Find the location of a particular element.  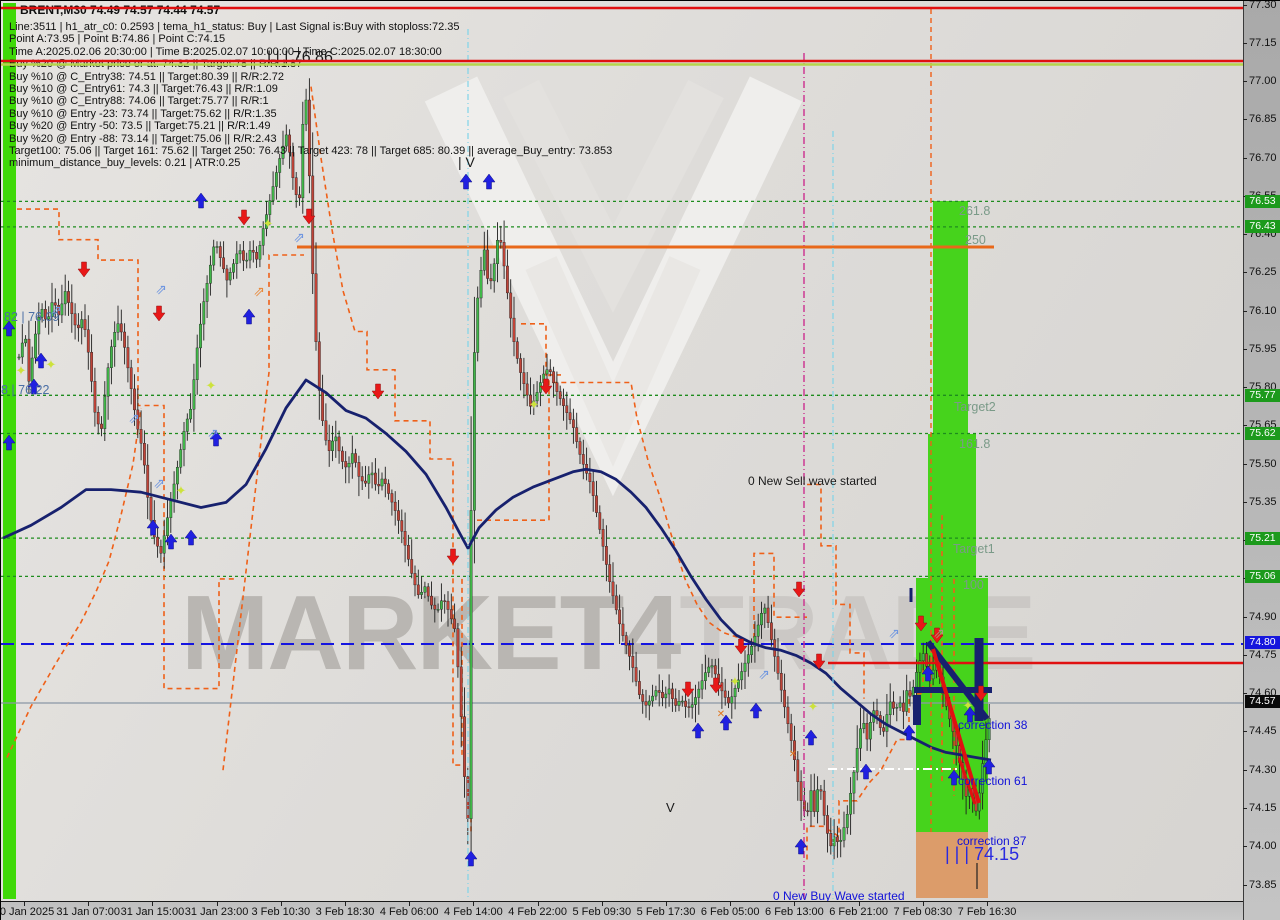

price-tick-label: 73.85 is located at coordinates (1260, 884).